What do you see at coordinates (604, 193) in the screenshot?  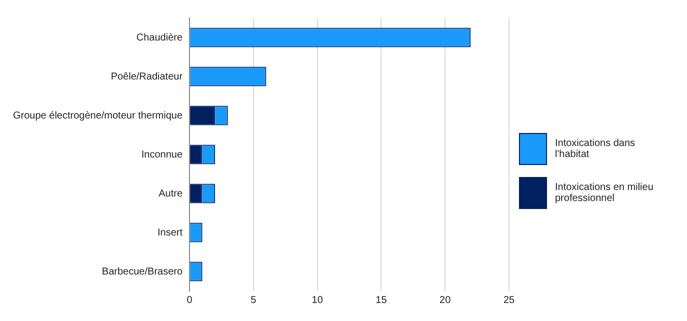 I see `text: Intoxications en milieu professionnel` at bounding box center [604, 193].